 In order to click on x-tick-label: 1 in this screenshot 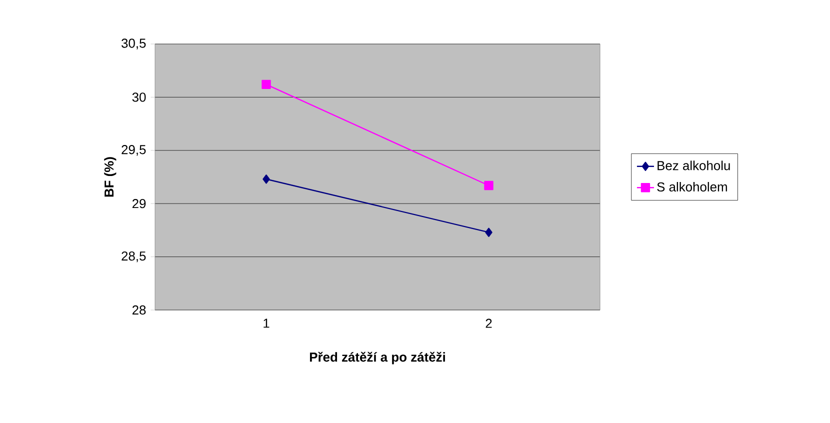, I will do `click(267, 323)`.